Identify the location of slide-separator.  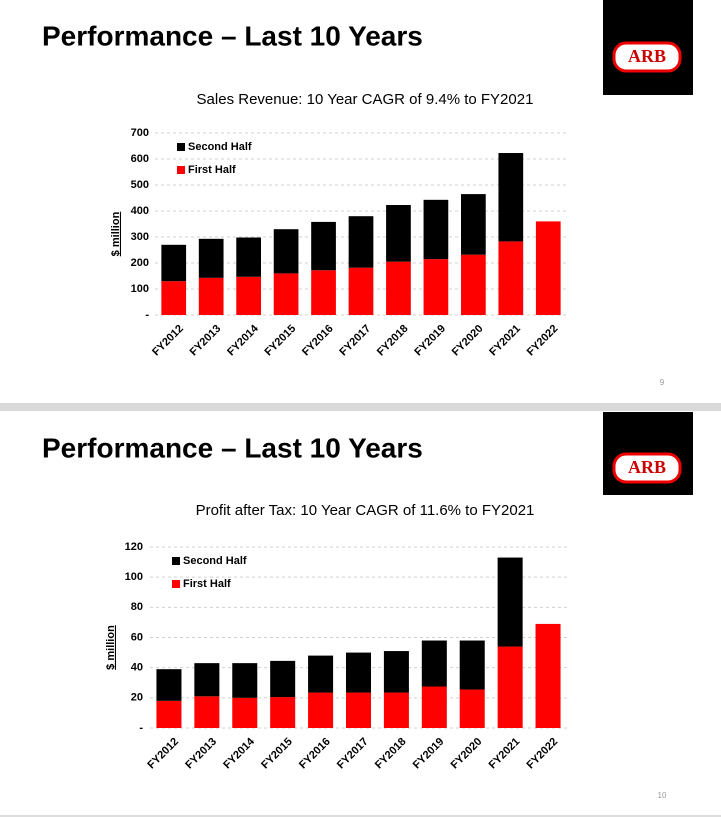
(360, 407).